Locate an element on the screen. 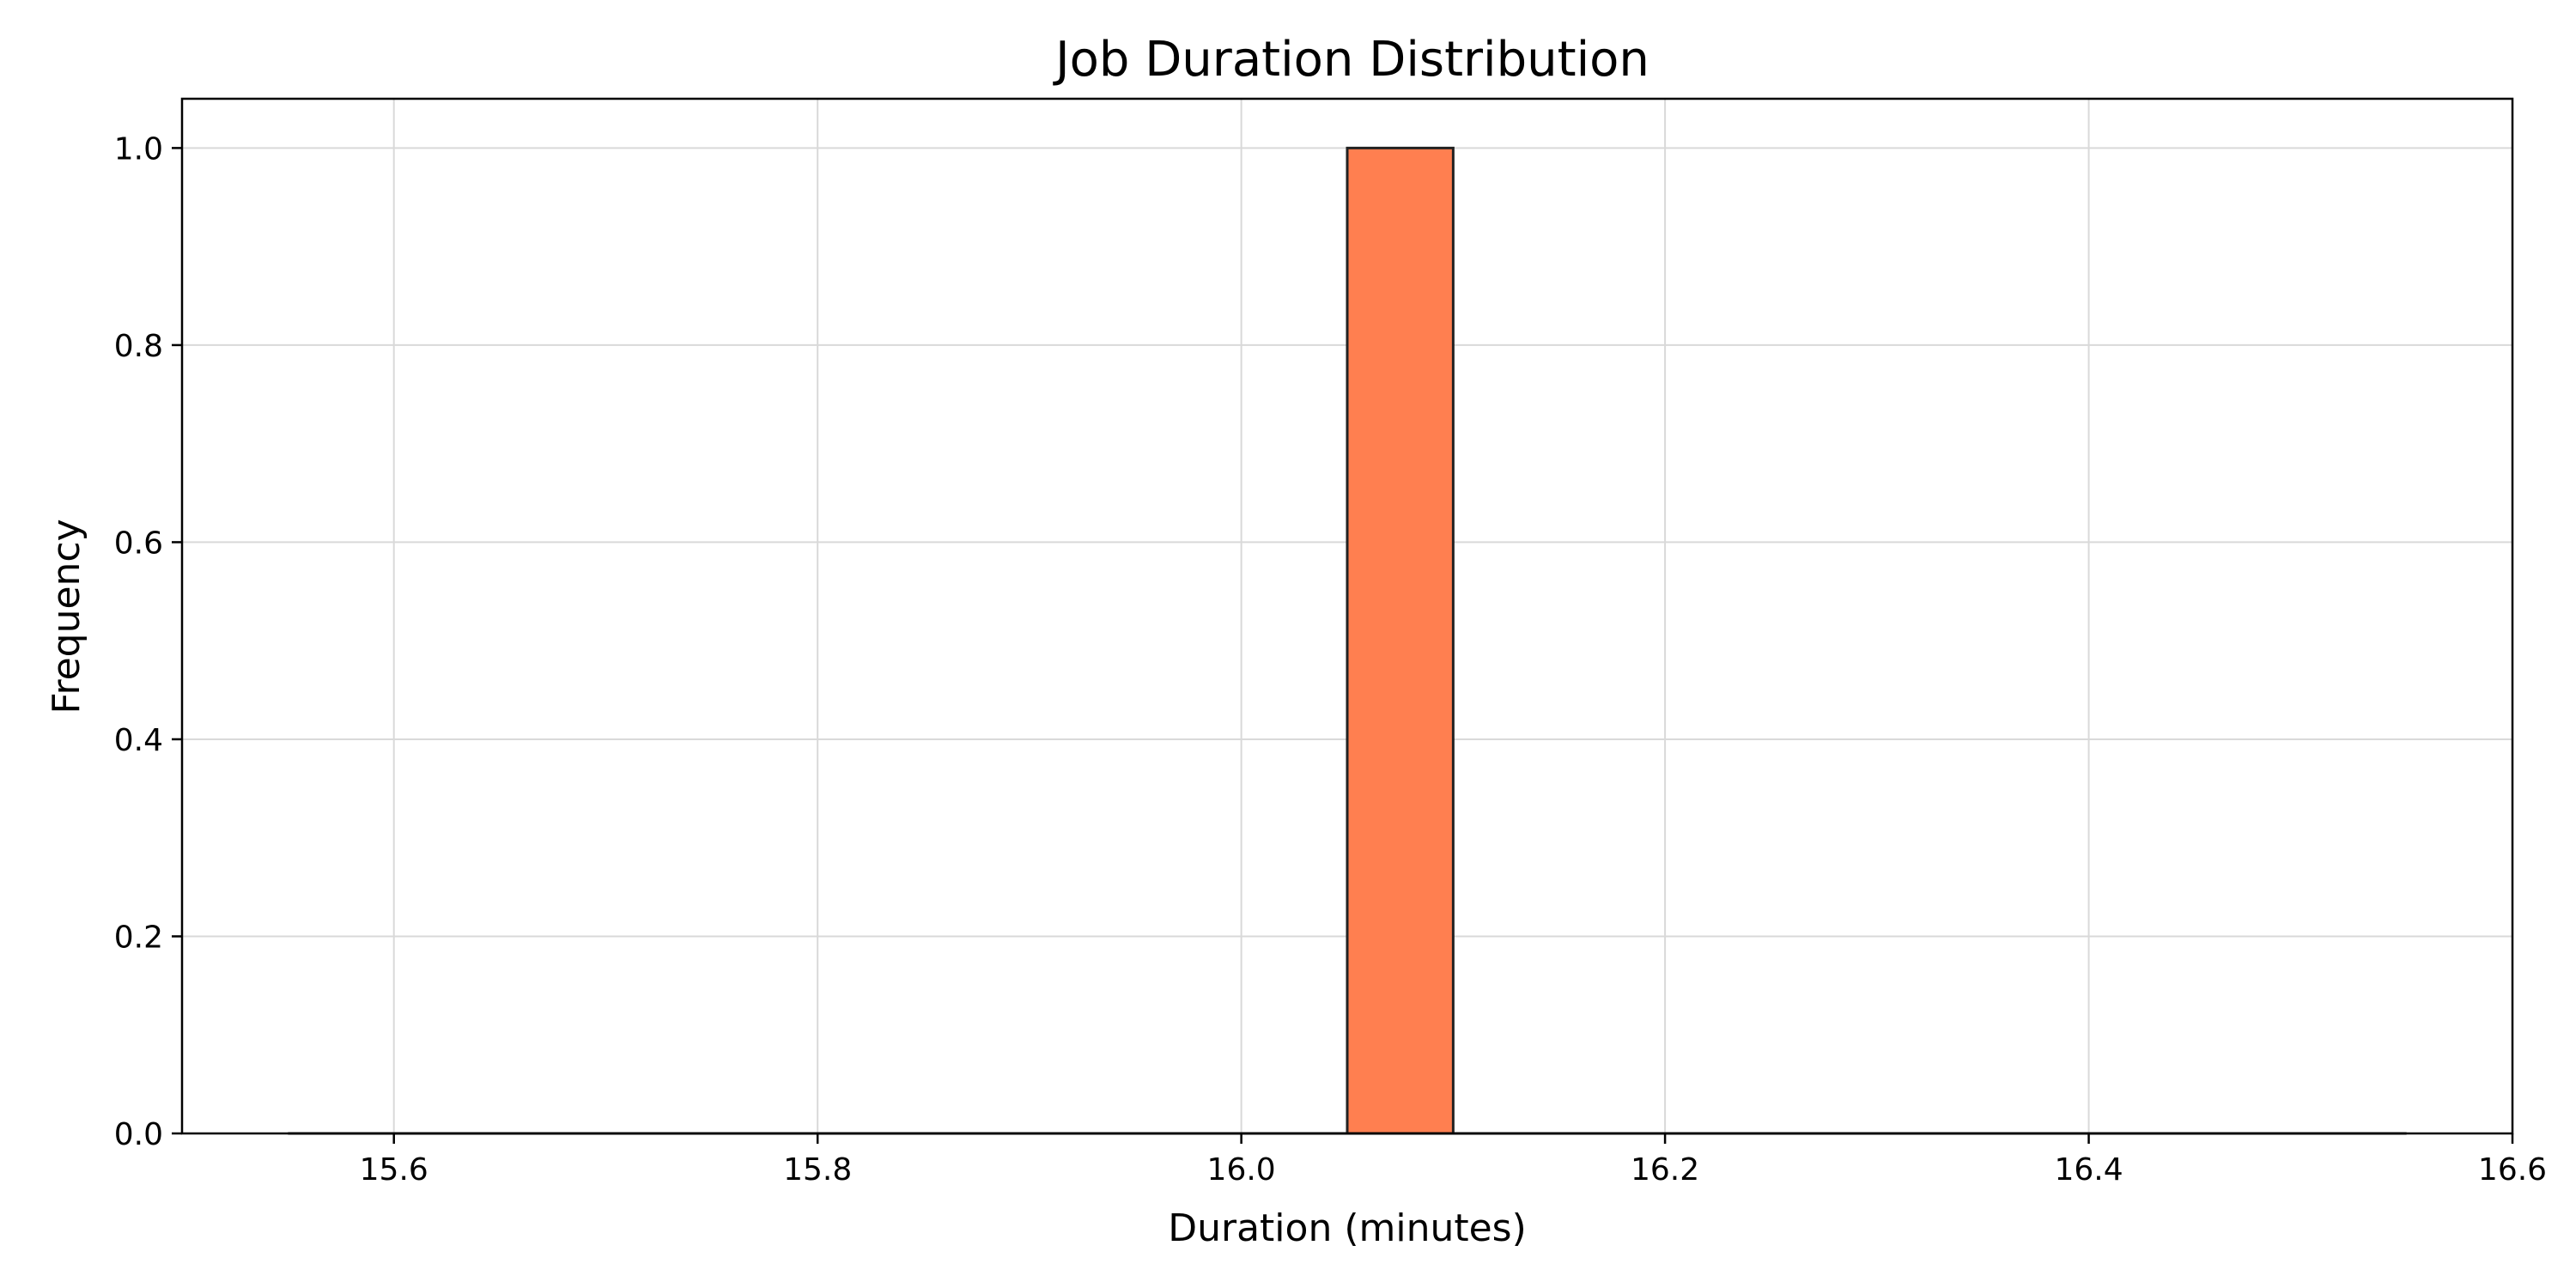 This screenshot has width=2576, height=1288. y-axis-label: Frequency is located at coordinates (66, 616).